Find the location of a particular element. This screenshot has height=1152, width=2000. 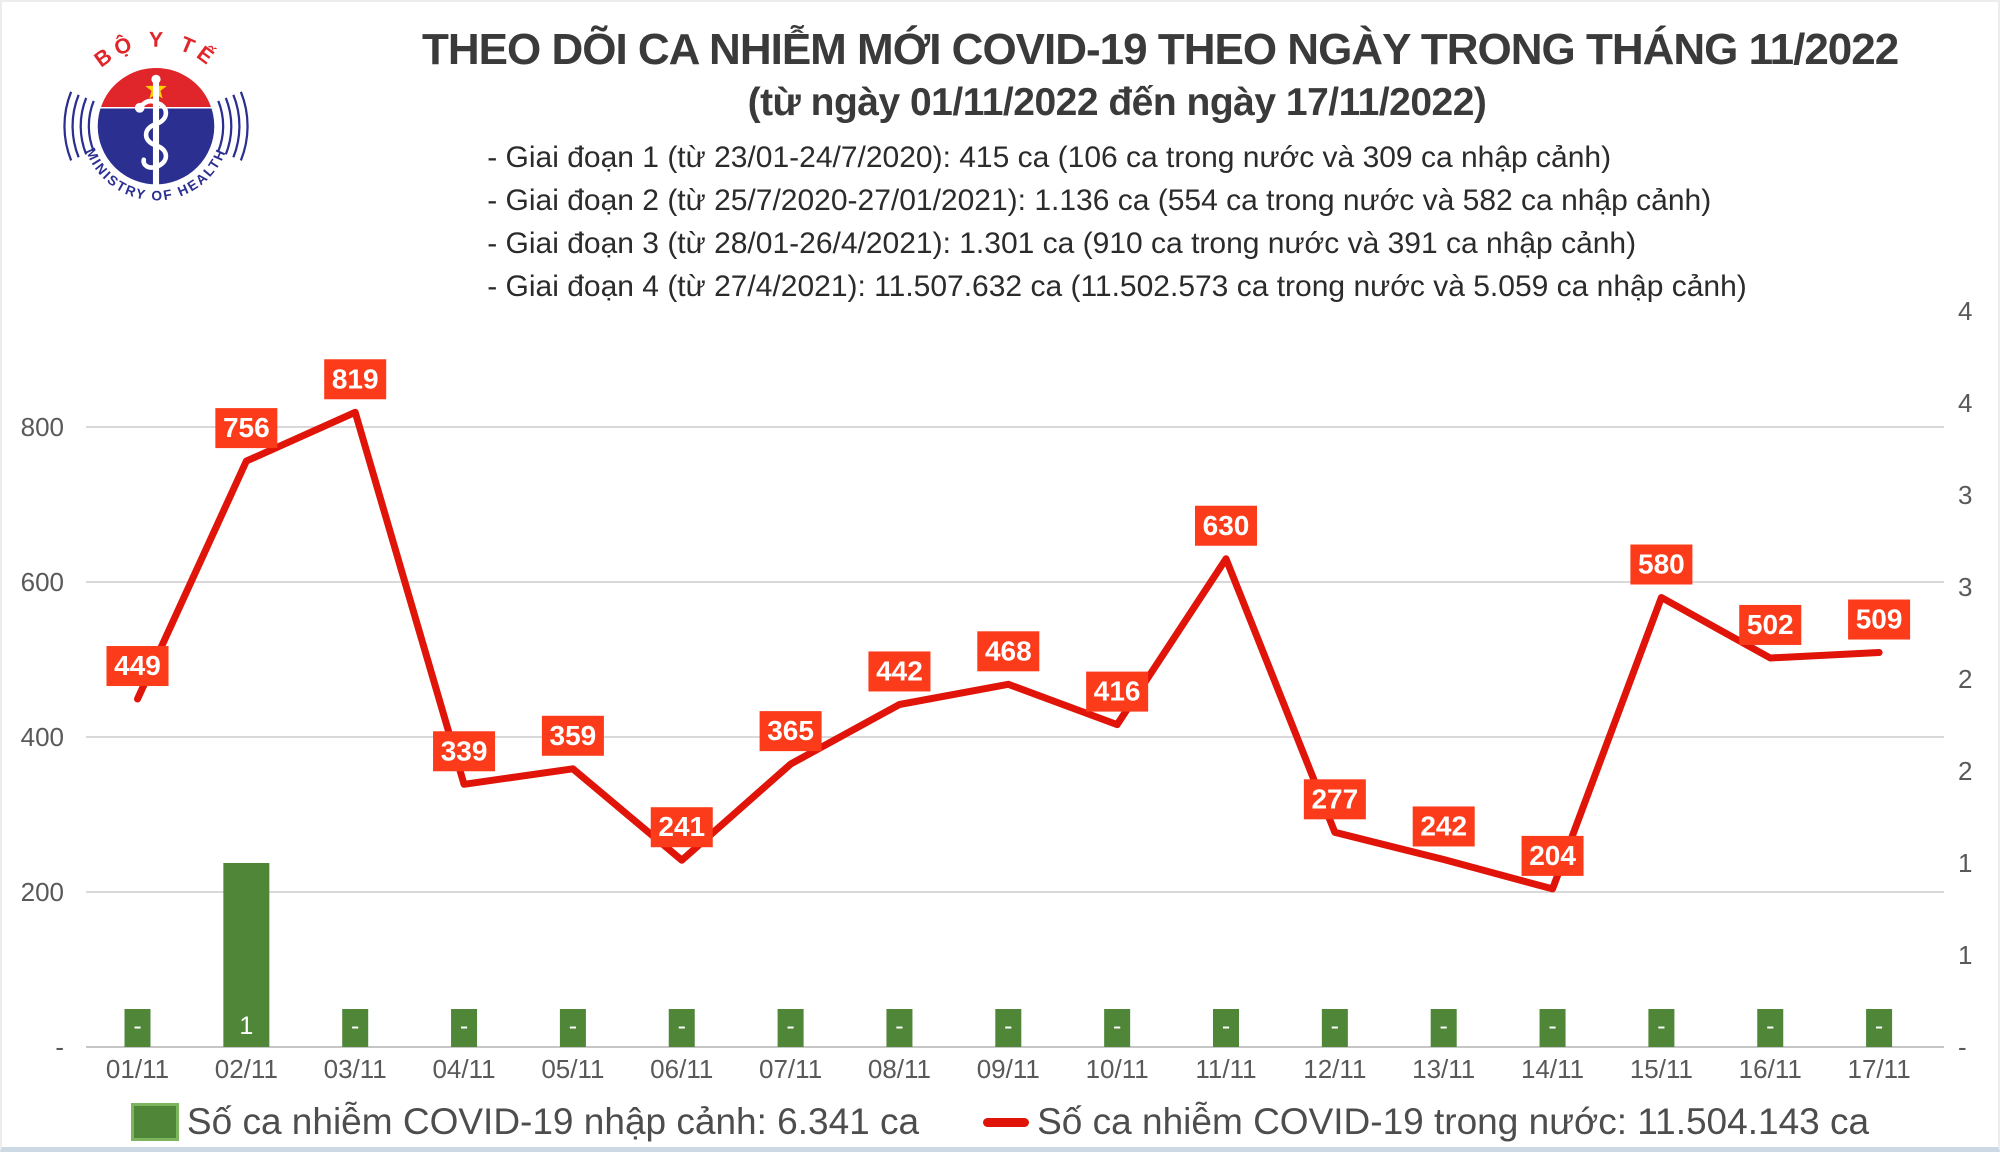

x-axis-label: 02/11 is located at coordinates (246, 1069).